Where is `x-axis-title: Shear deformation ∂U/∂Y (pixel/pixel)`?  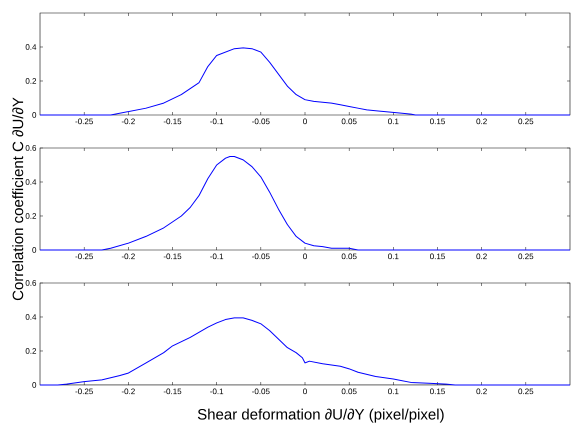
x-axis-title: Shear deformation ∂U/∂Y (pixel/pixel) is located at coordinates (321, 415).